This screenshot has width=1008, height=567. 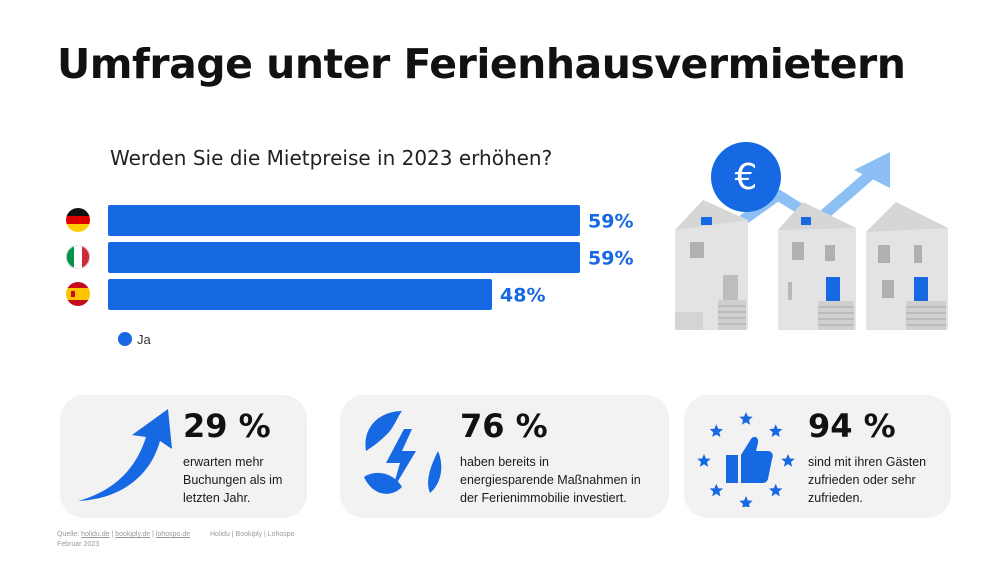 What do you see at coordinates (504, 426) in the screenshot?
I see `stat-value: 76 %` at bounding box center [504, 426].